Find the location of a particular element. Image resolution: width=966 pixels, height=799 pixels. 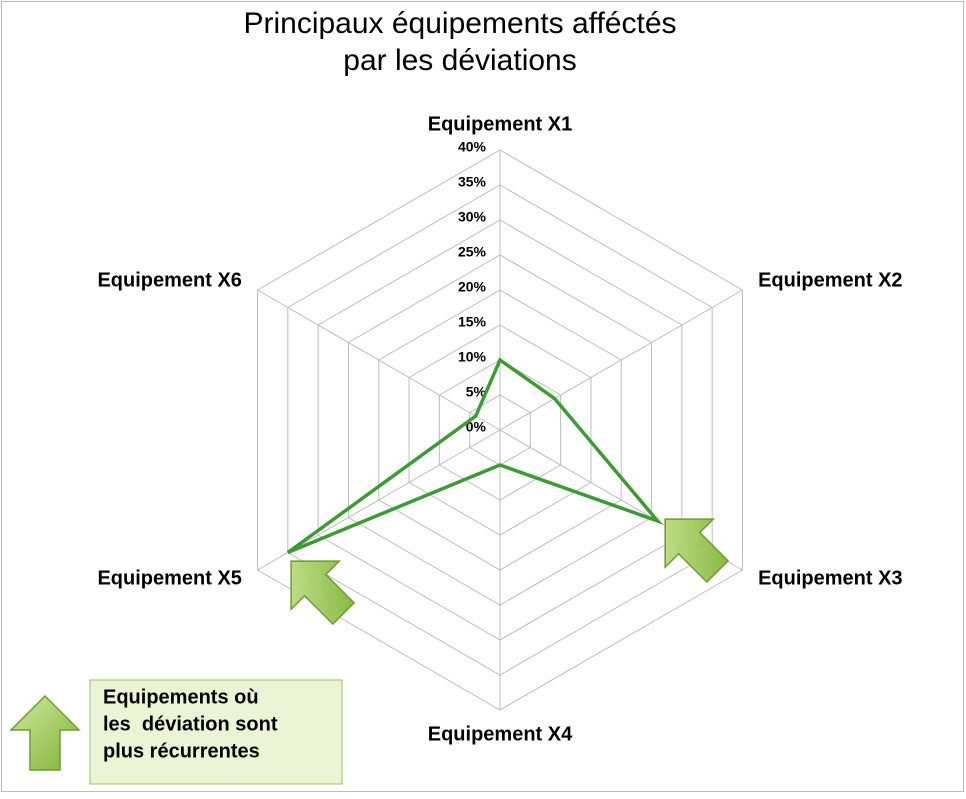

category-label: Equipement X6 is located at coordinates (169, 280).